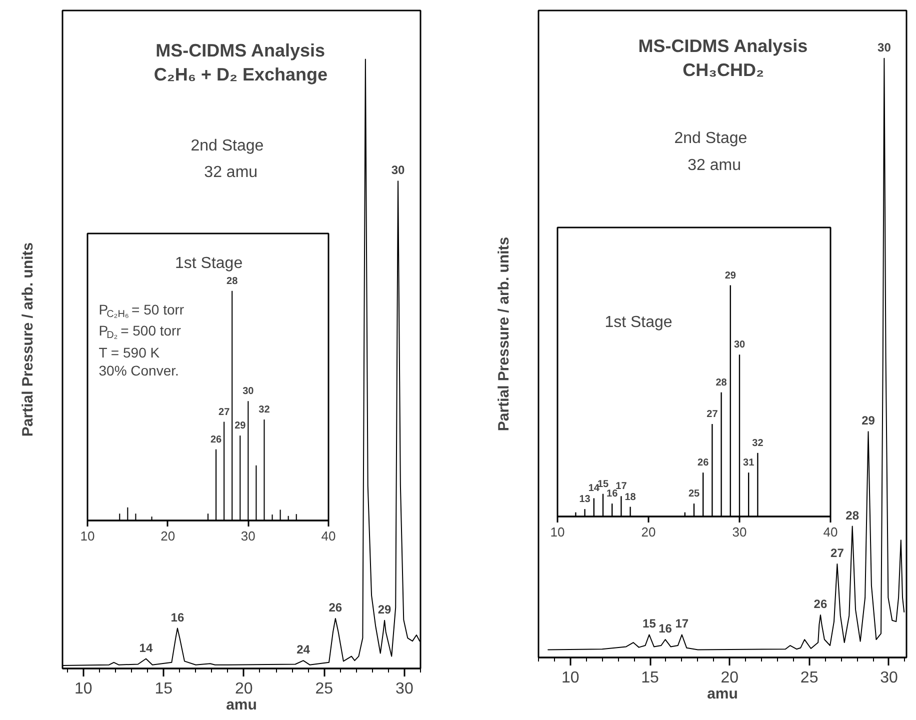 The height and width of the screenshot is (720, 916). Describe the element at coordinates (638, 322) in the screenshot. I see `text: 1st Stage` at that location.